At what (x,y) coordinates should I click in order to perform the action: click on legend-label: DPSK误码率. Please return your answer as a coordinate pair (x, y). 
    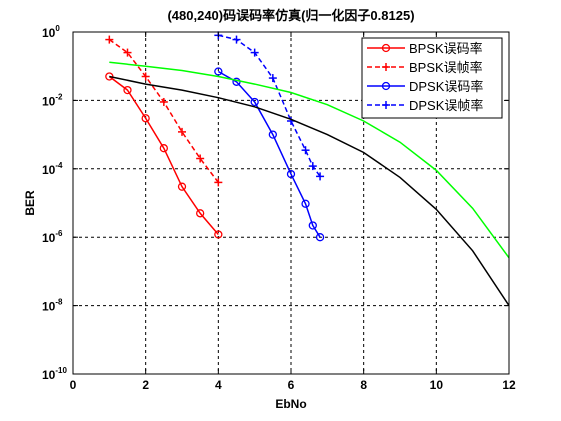
    Looking at the image, I should click on (446, 86).